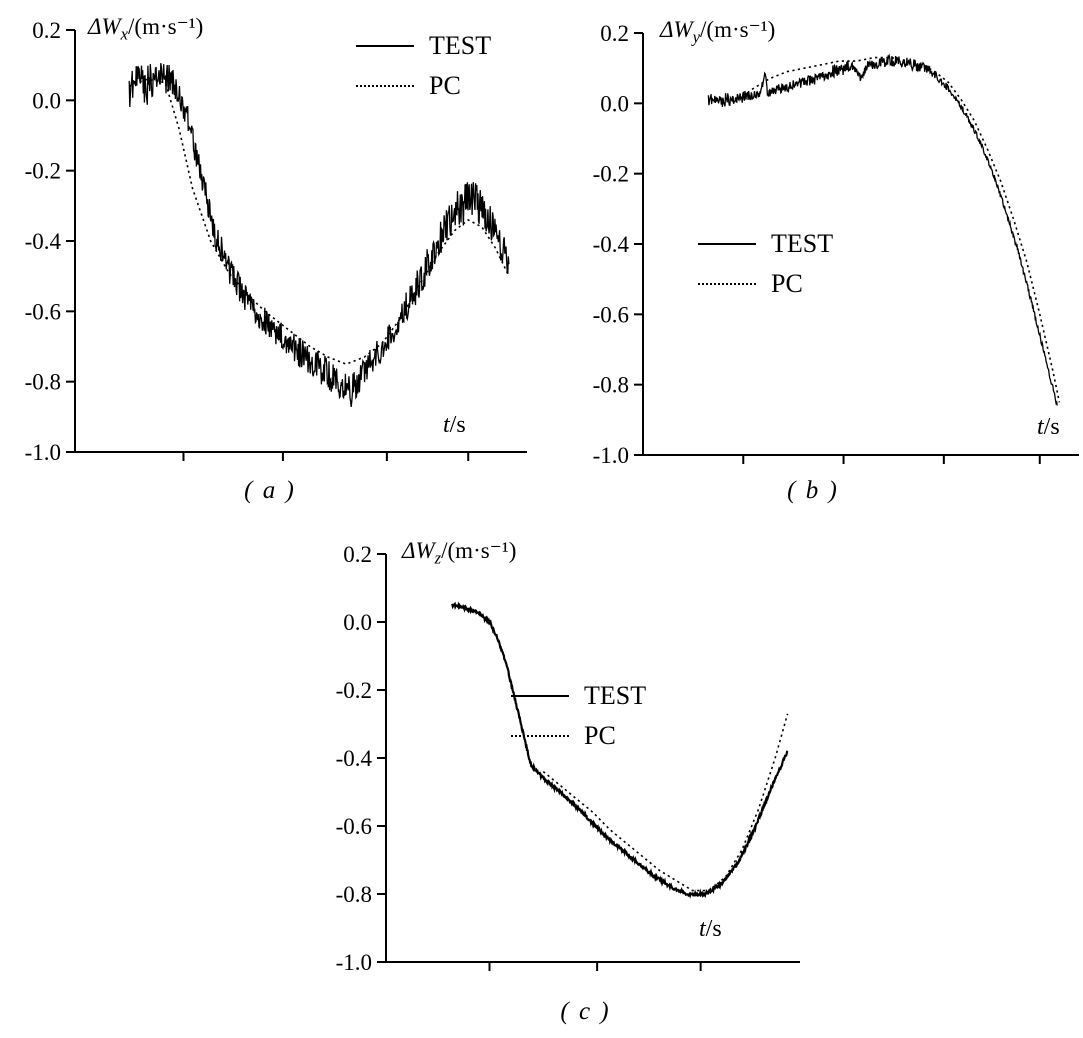 This screenshot has height=1038, width=1083. What do you see at coordinates (270, 490) in the screenshot?
I see `chart-a-caption: ( a )` at bounding box center [270, 490].